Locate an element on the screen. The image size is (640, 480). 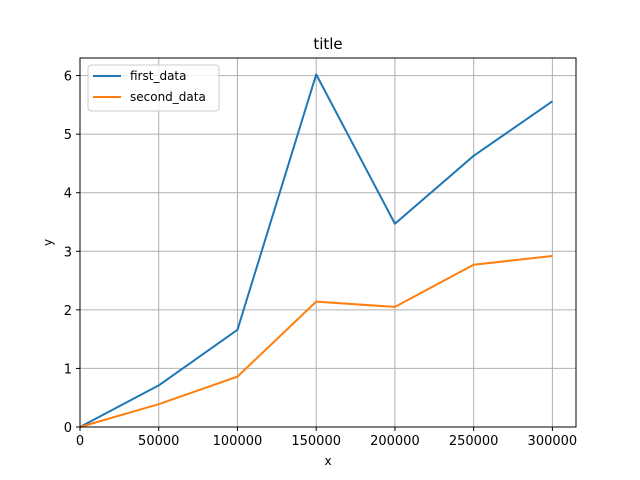
x-tick-label: 50000 is located at coordinates (158, 441).